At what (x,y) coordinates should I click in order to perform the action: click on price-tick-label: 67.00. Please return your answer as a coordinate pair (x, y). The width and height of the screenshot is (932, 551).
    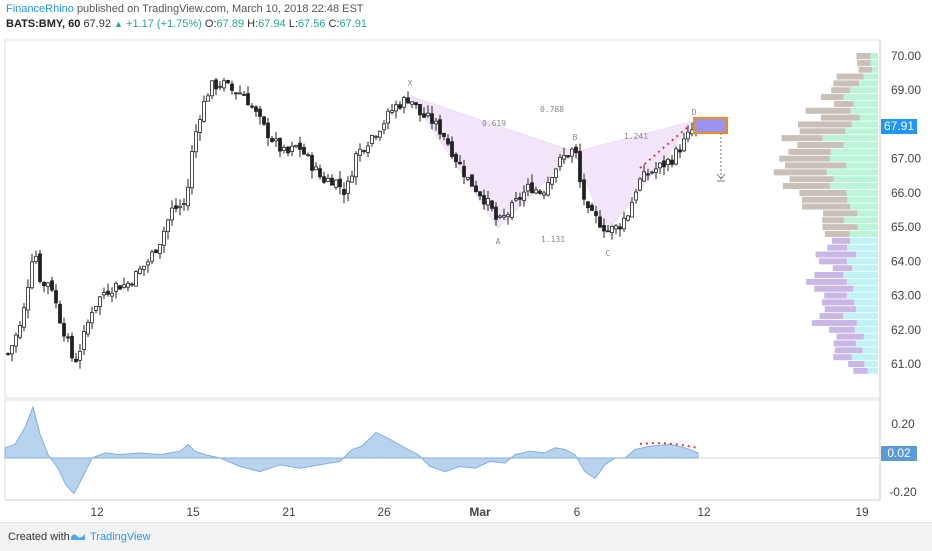
    Looking at the image, I should click on (906, 159).